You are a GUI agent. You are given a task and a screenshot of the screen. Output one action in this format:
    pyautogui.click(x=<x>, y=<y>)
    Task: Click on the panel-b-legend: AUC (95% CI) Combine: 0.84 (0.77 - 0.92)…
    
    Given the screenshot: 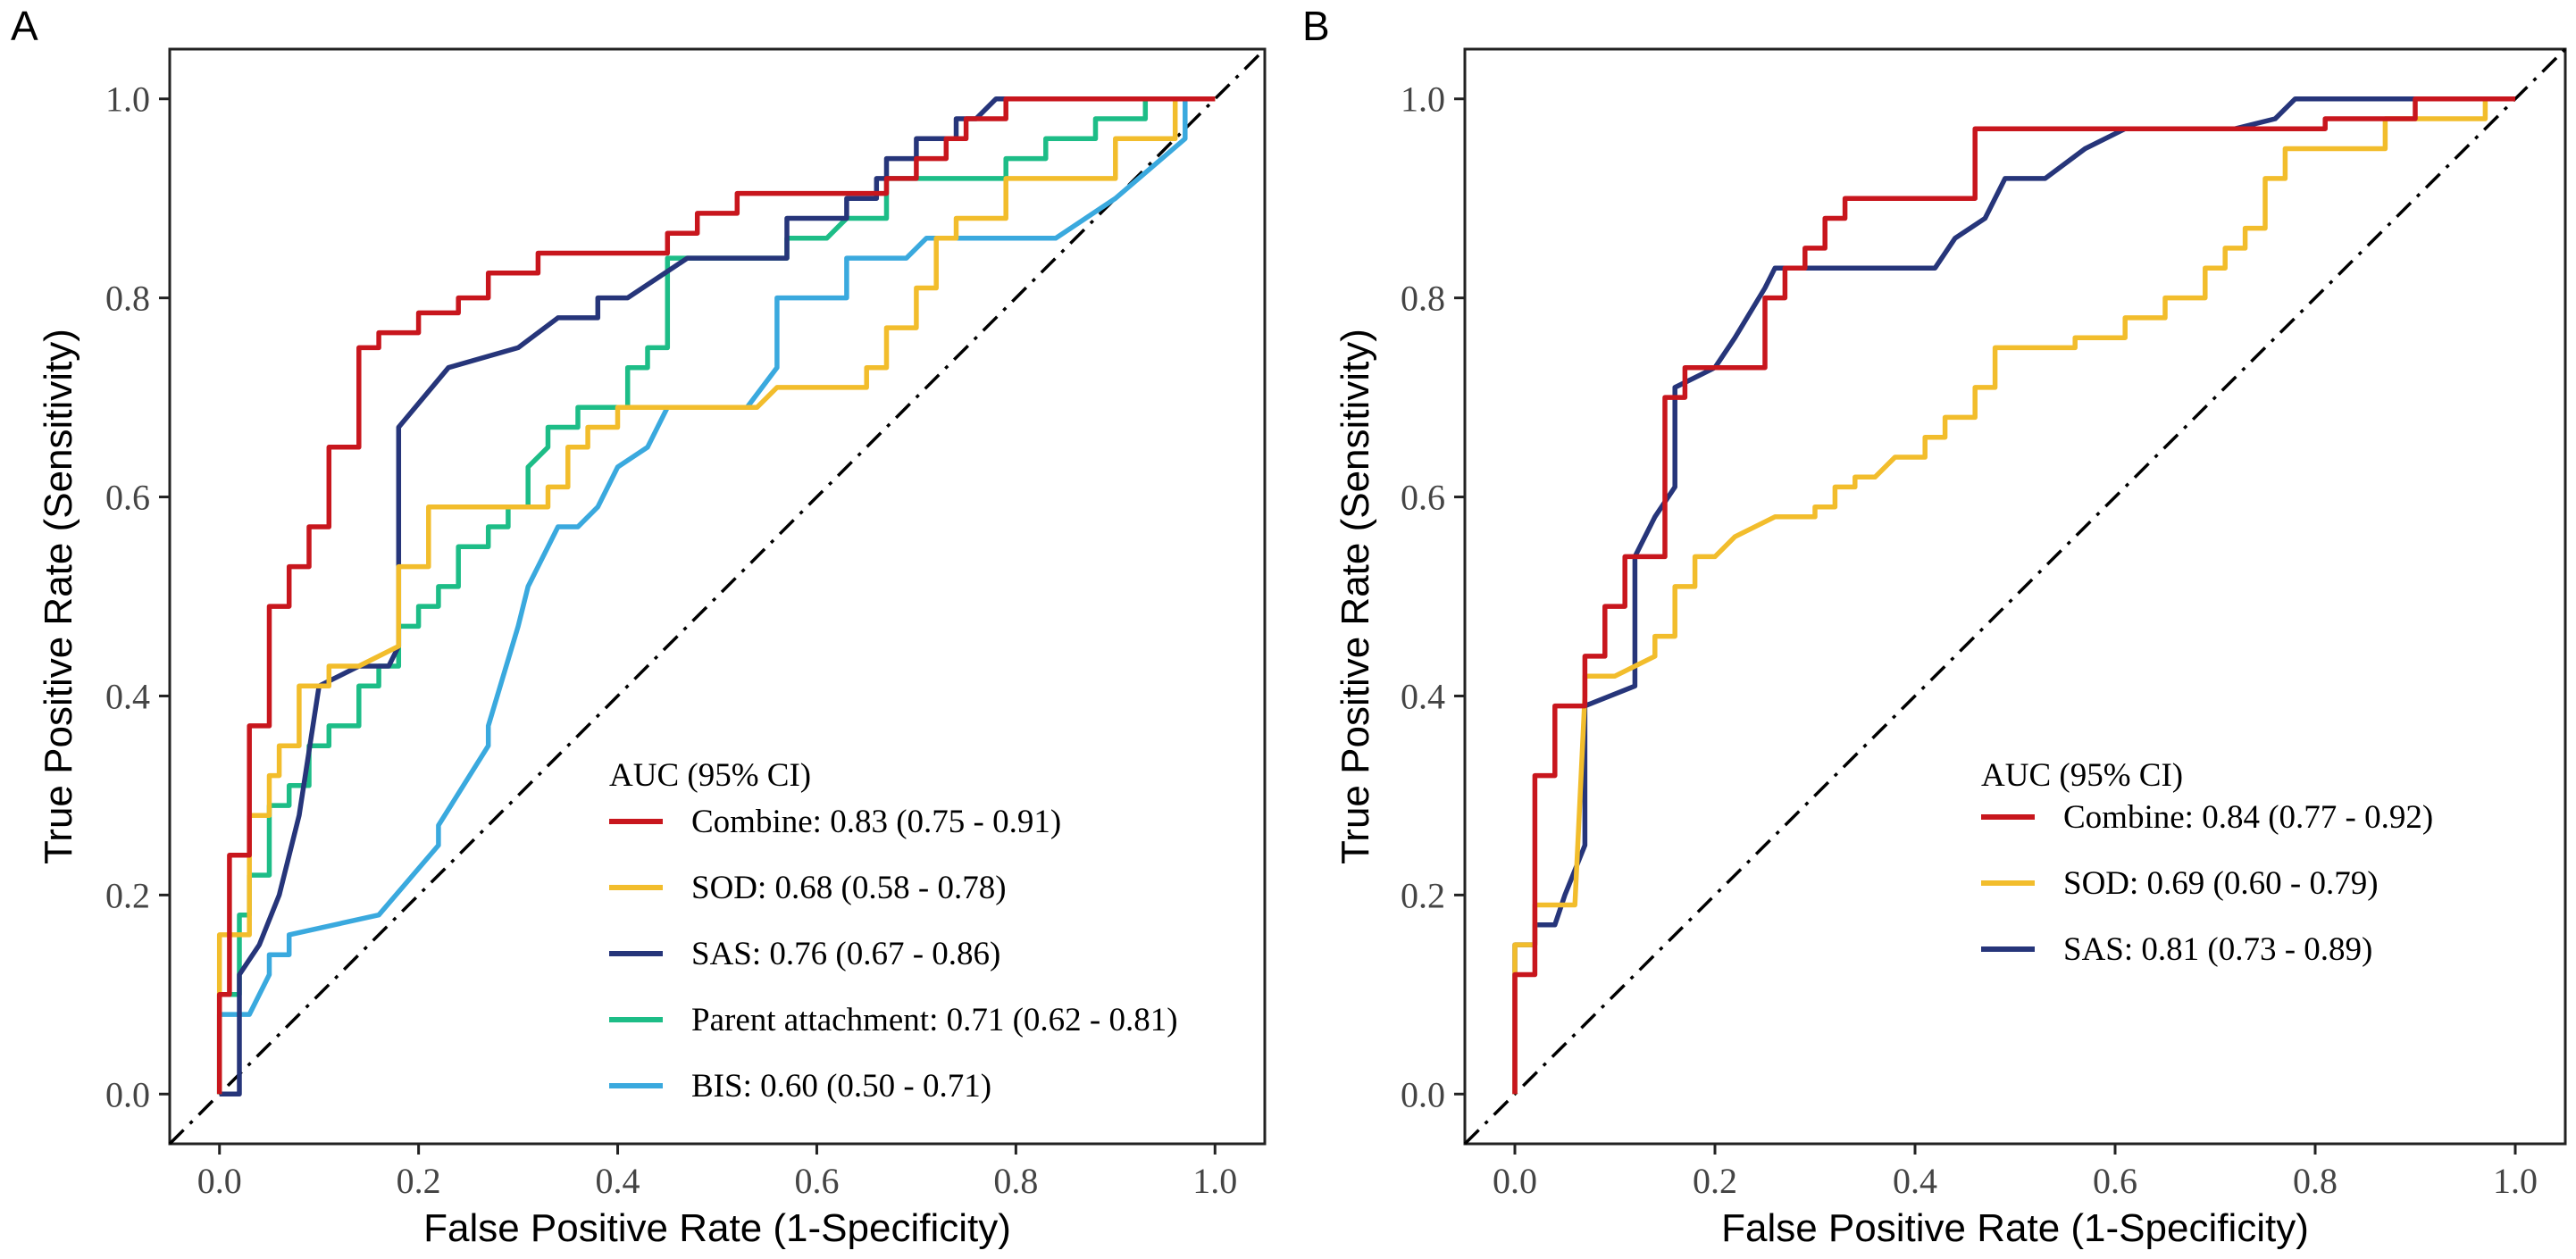 What is the action you would take?
    pyautogui.click(x=2207, y=863)
    